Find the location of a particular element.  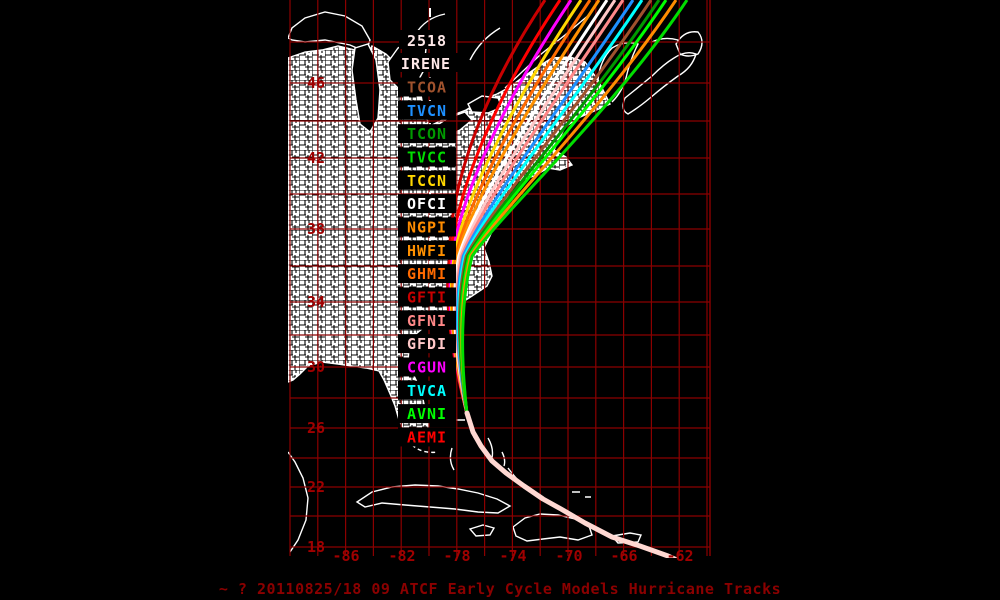

past-track is located at coordinates (571, 484).